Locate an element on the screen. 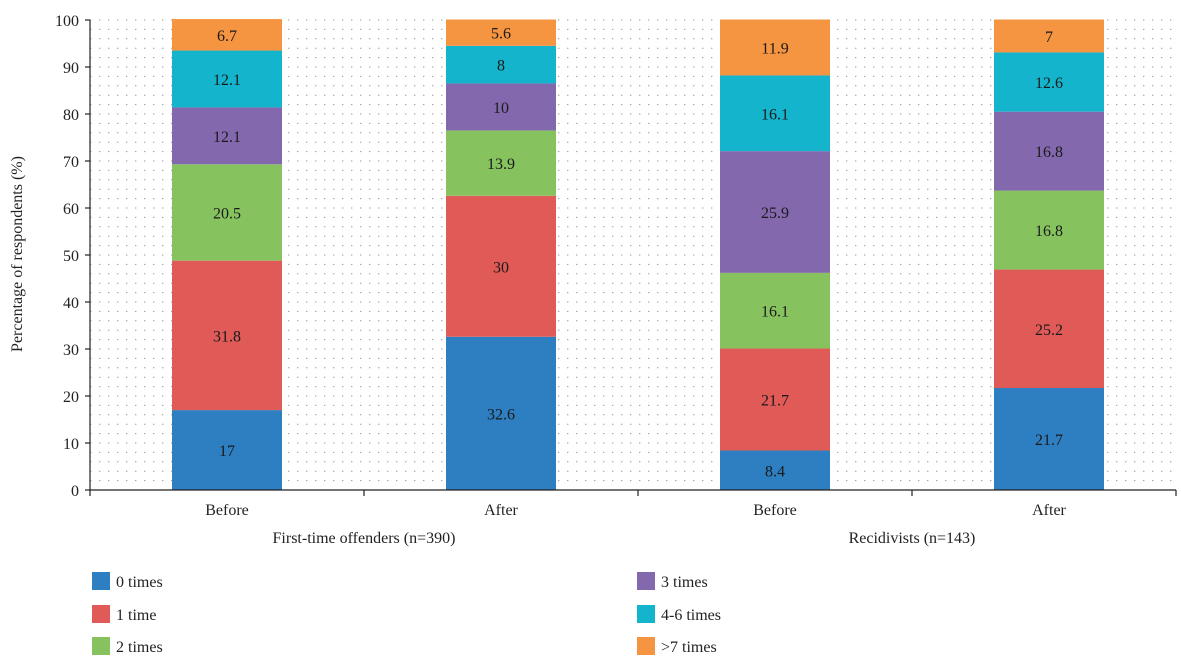  legend-label: 3 times is located at coordinates (684, 582).